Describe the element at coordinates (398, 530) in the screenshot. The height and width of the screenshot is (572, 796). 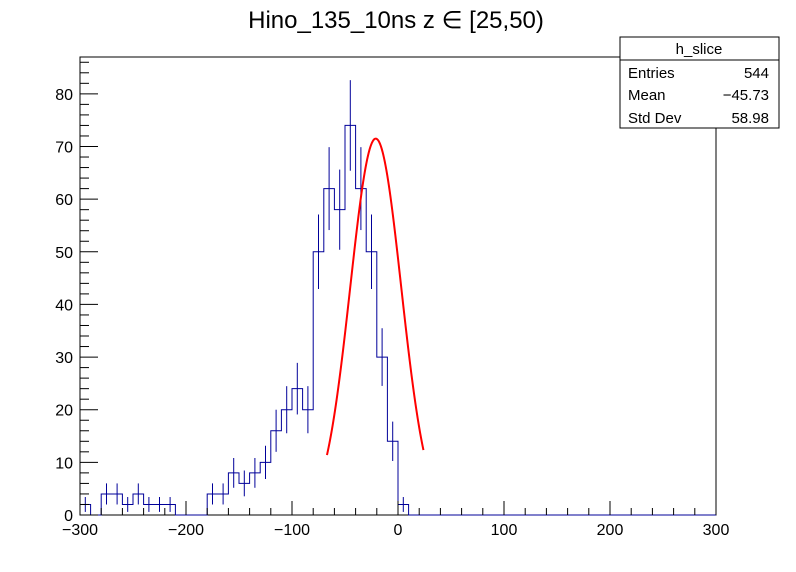
I see `x-tick-label: 0` at that location.